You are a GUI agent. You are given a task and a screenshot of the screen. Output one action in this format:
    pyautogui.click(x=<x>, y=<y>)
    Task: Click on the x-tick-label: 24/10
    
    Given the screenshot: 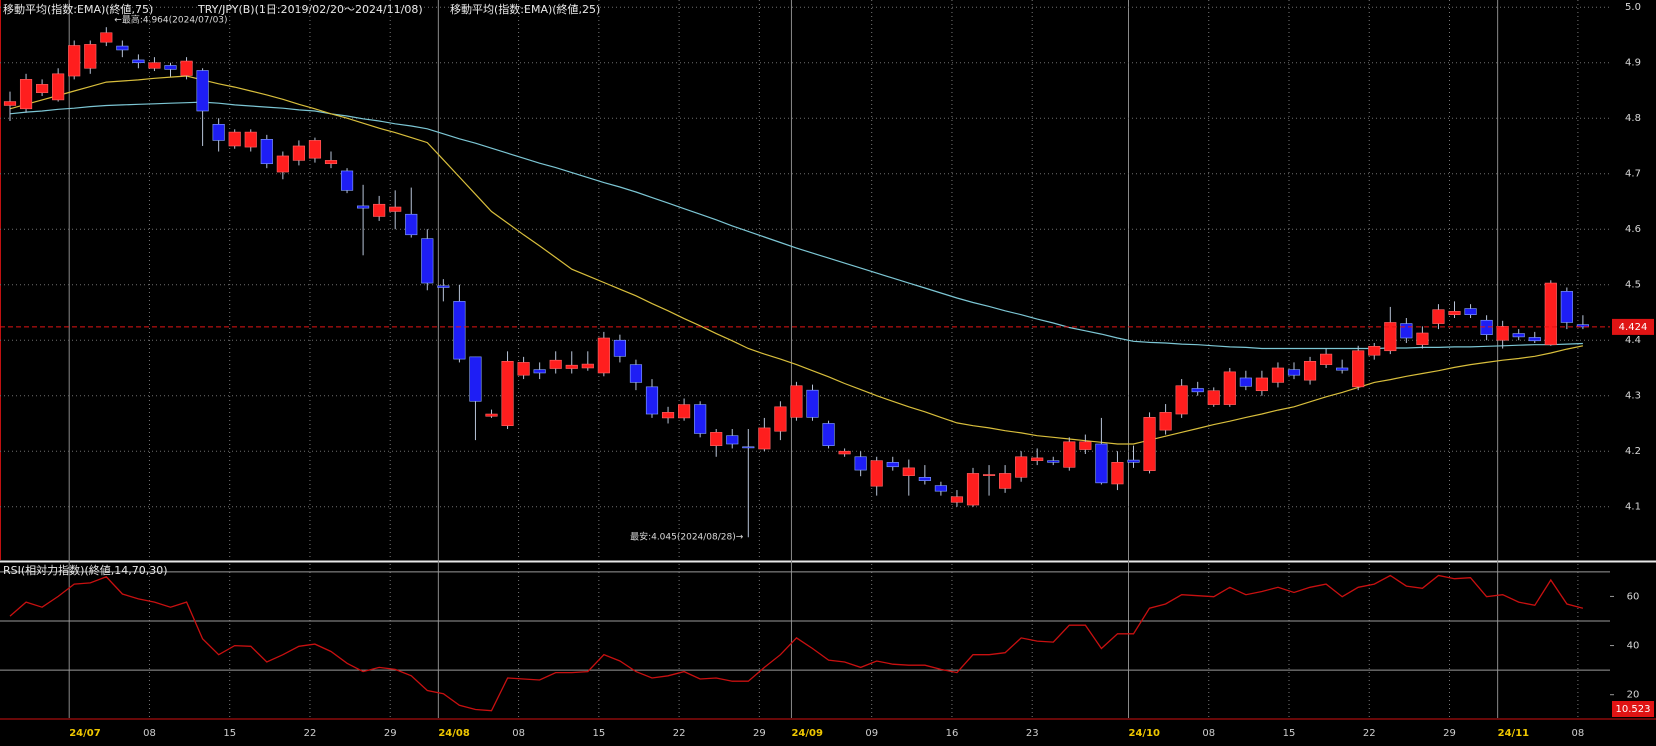 What is the action you would take?
    pyautogui.click(x=1145, y=733)
    